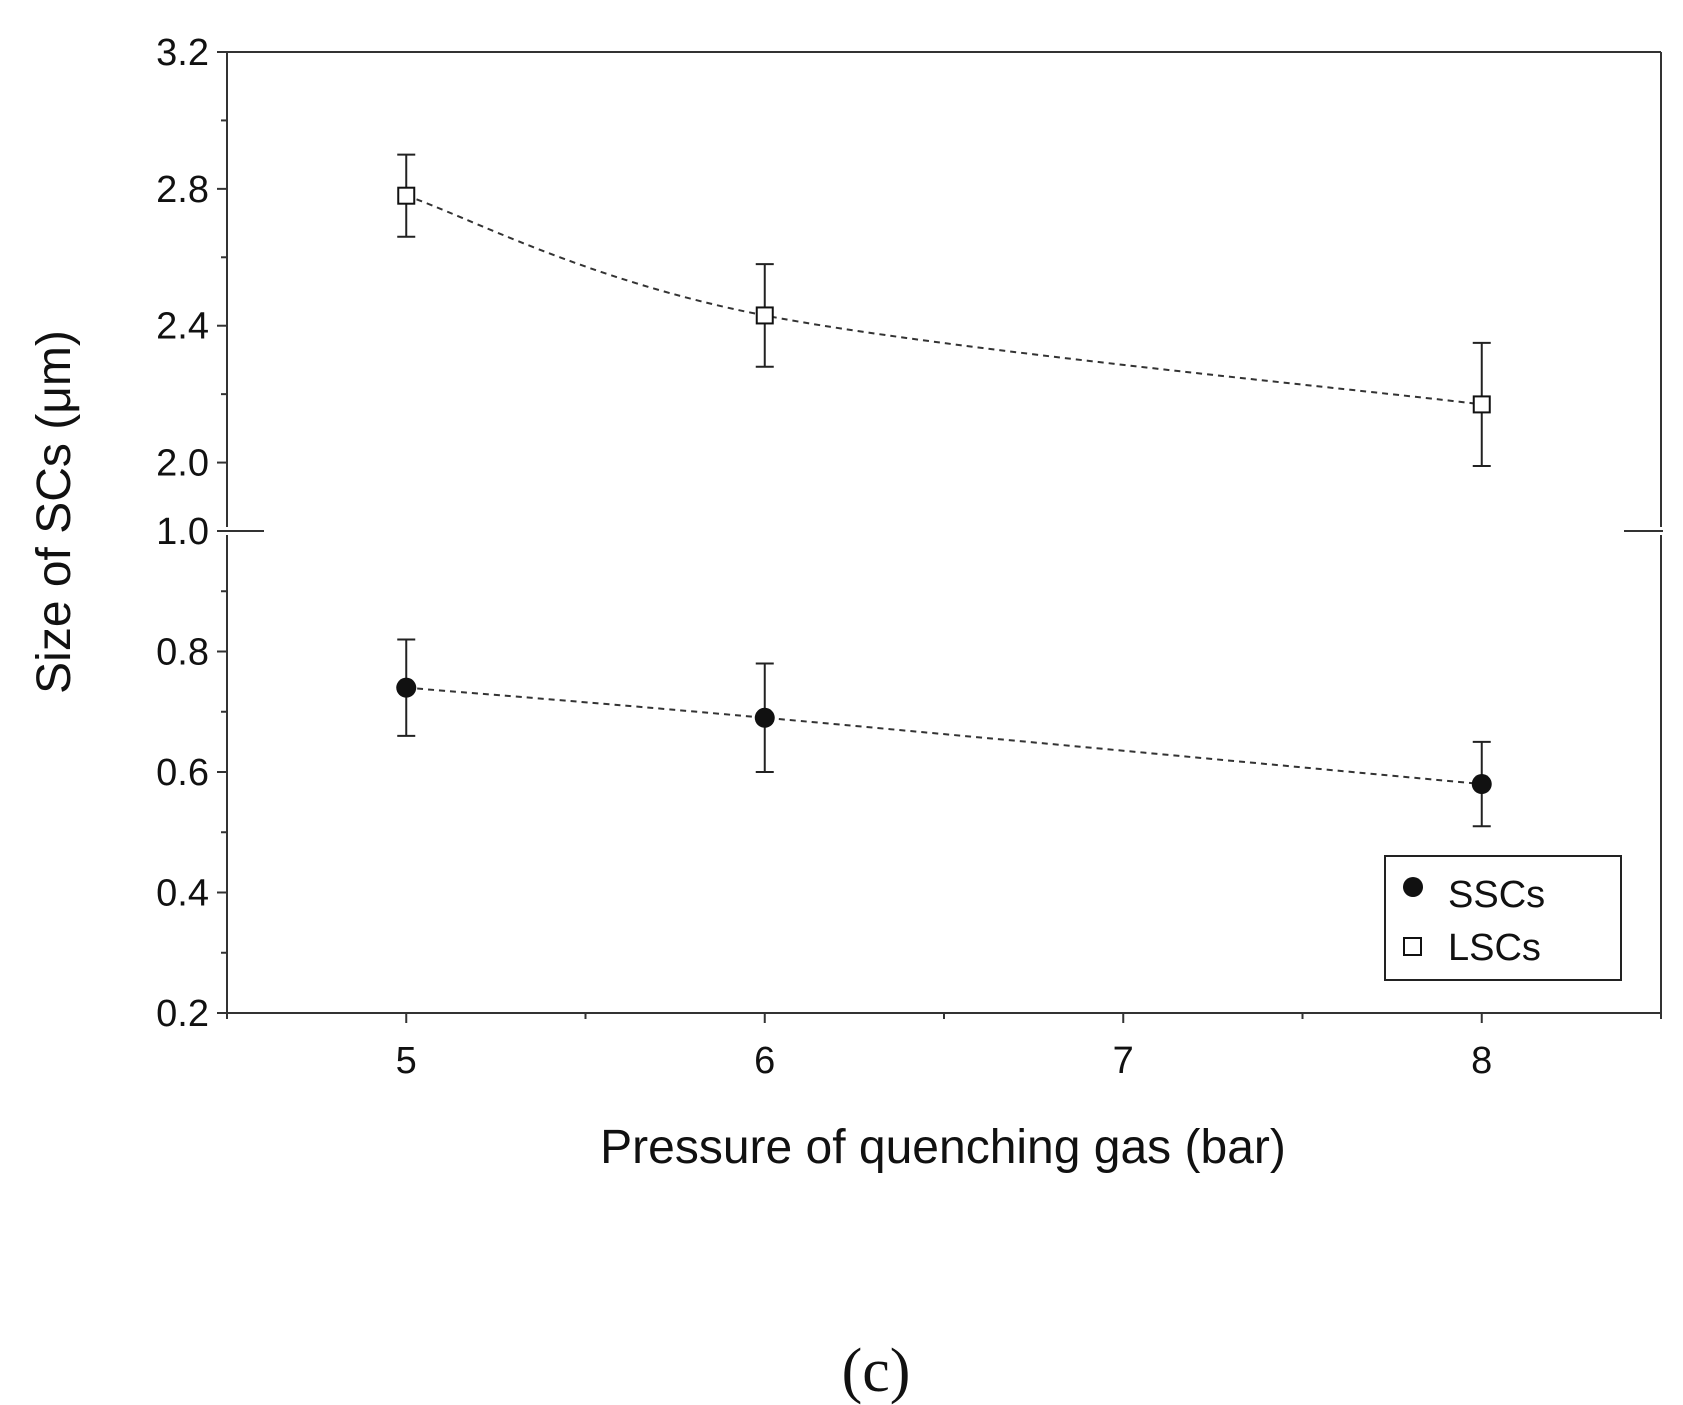 This screenshot has height=1405, width=1683. I want to click on y-tick-label: 0.6, so click(182, 773).